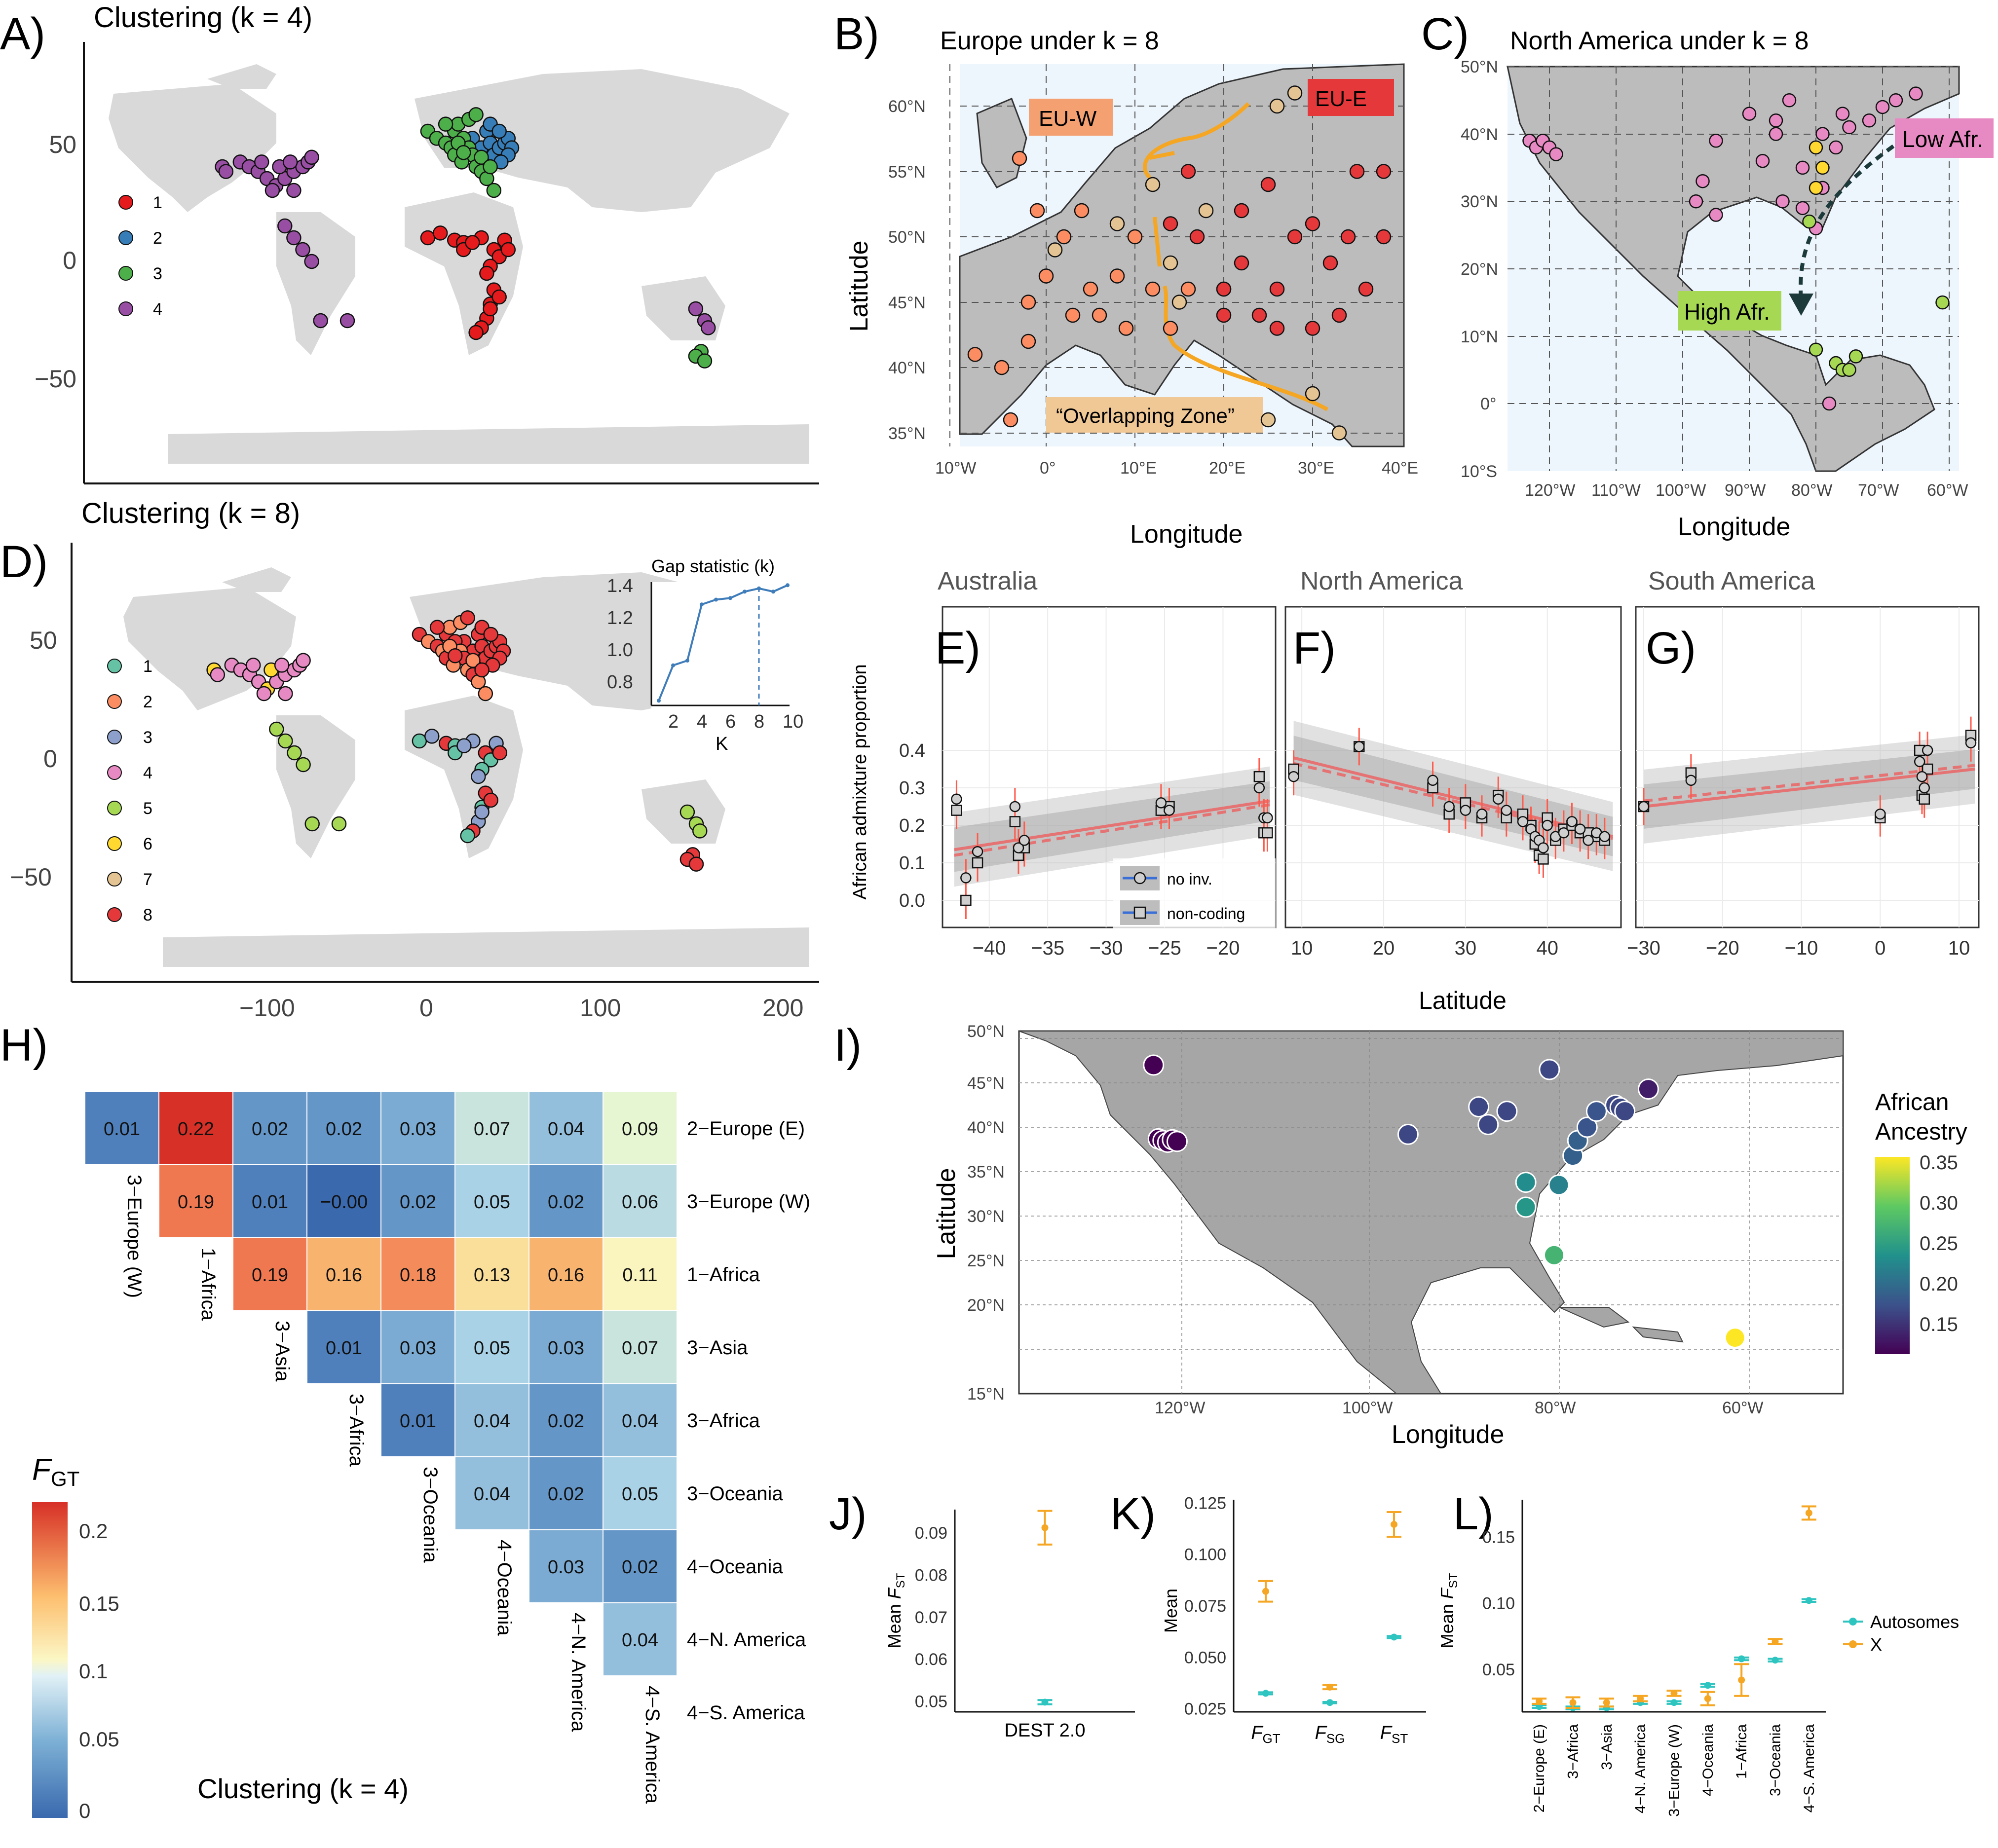 This screenshot has width=1998, height=1848. I want to click on panel-a-points, so click(465, 238).